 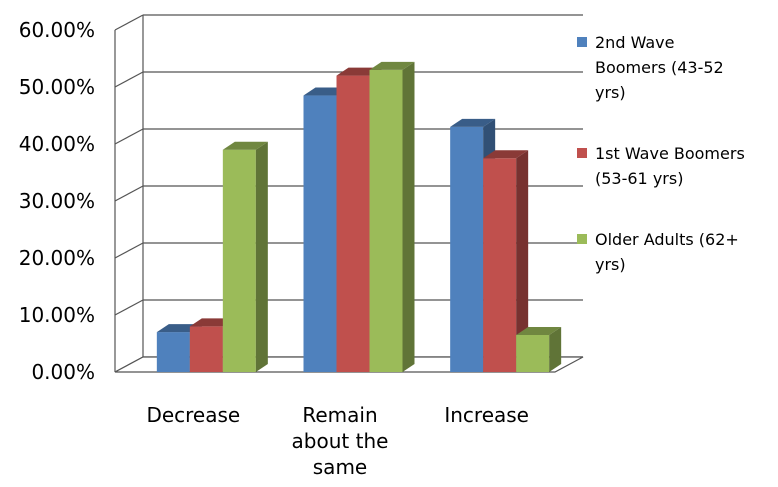 What do you see at coordinates (57, 315) in the screenshot?
I see `y-tick-label: 10.00%` at bounding box center [57, 315].